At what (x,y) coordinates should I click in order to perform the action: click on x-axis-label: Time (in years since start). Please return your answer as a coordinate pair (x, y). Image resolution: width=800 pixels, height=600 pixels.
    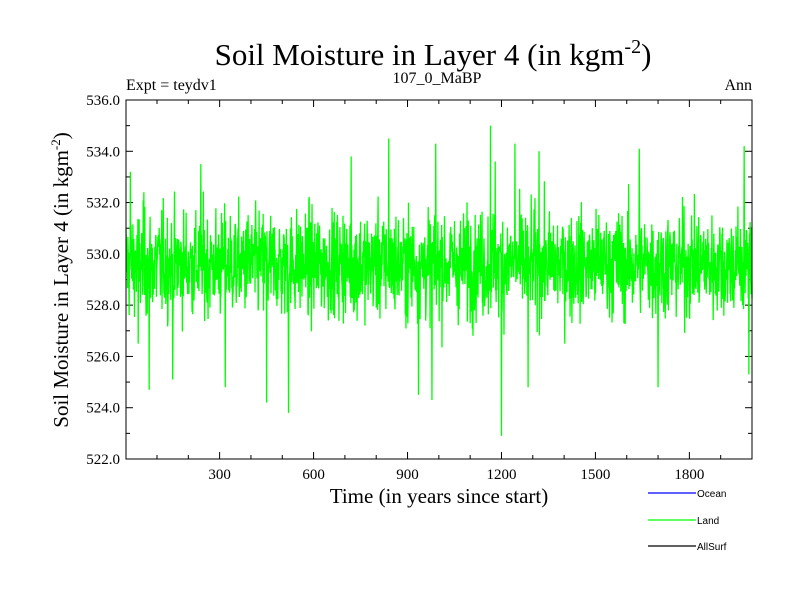
    Looking at the image, I should click on (439, 496).